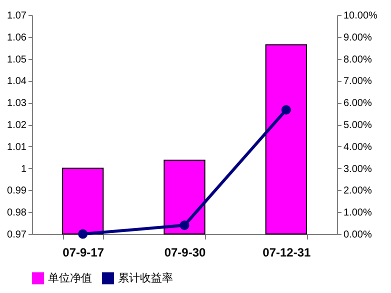 This screenshot has width=391, height=293. What do you see at coordinates (17, 191) in the screenshot?
I see `y-tick-label: 0.99` at bounding box center [17, 191].